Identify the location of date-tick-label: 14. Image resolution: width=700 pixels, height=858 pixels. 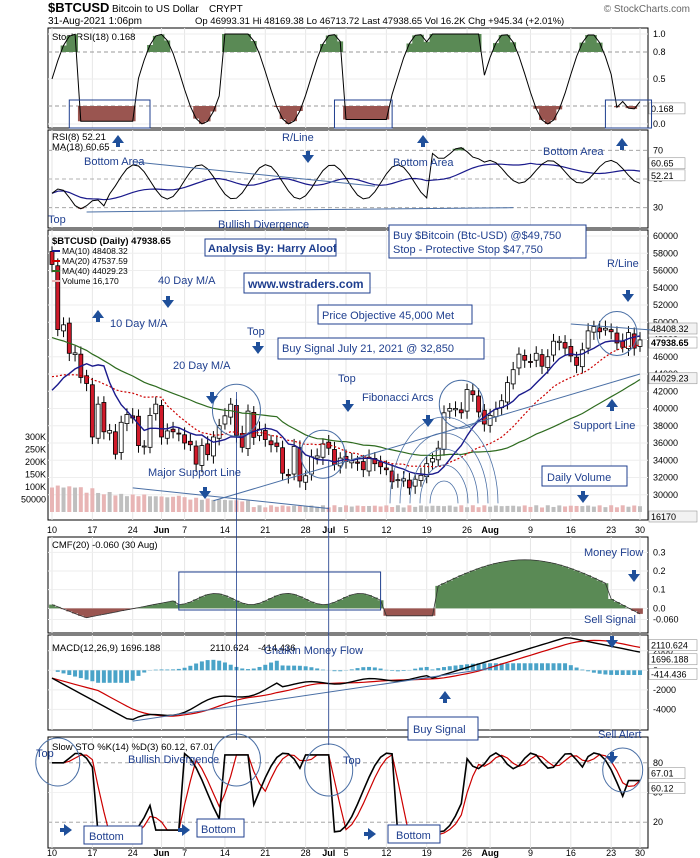
(225, 530).